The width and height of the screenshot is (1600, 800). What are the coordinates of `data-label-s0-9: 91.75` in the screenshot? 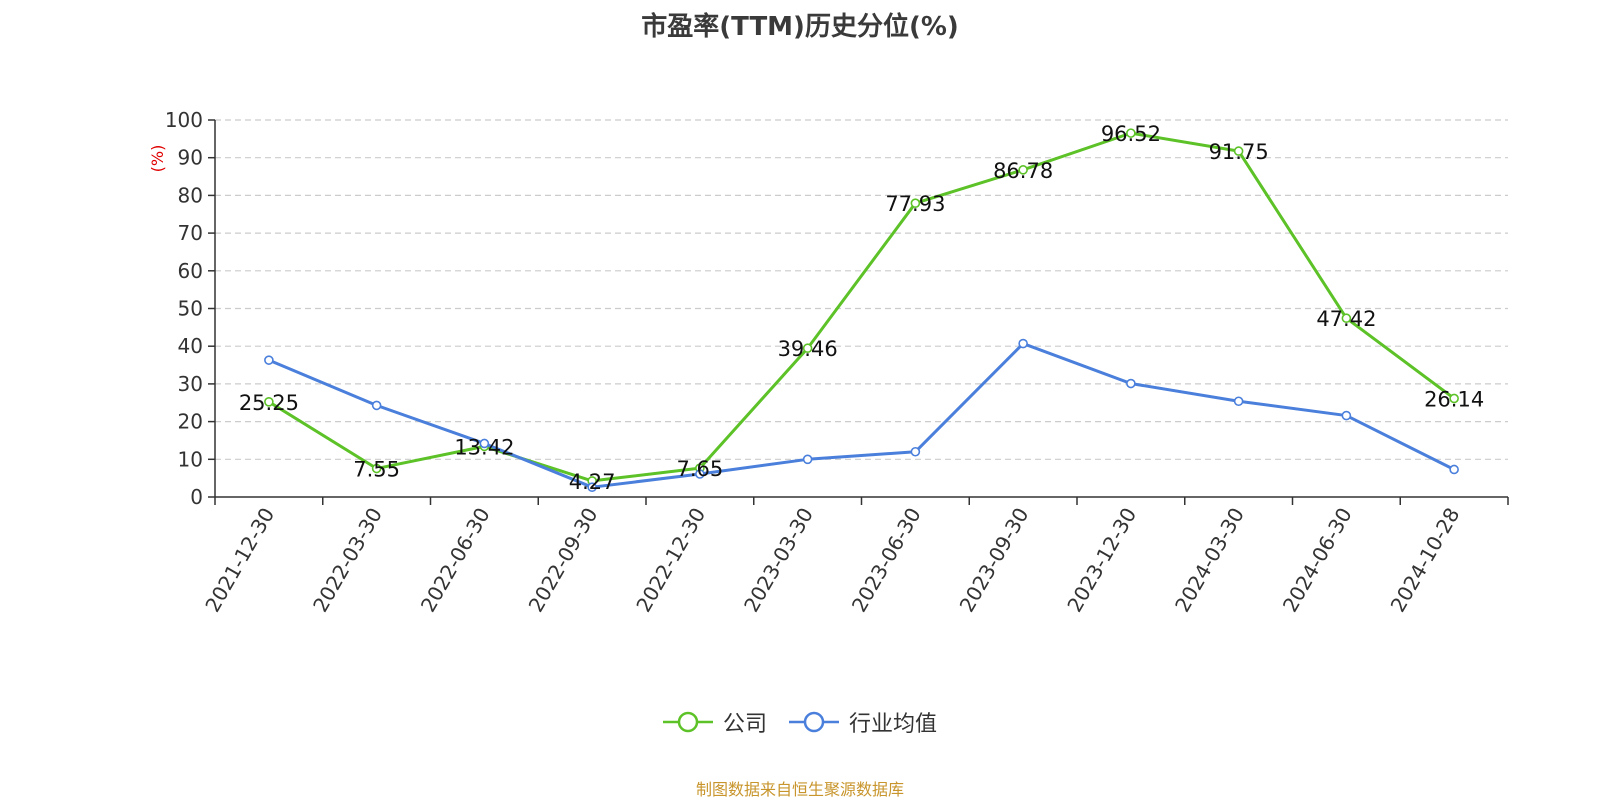 It's located at (1239, 152).